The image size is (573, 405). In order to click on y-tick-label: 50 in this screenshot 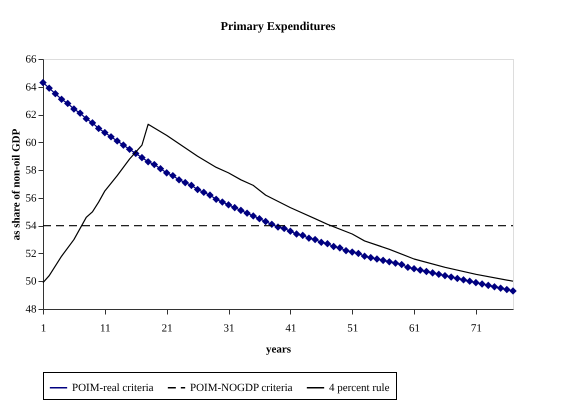, I will do `click(31, 282)`.